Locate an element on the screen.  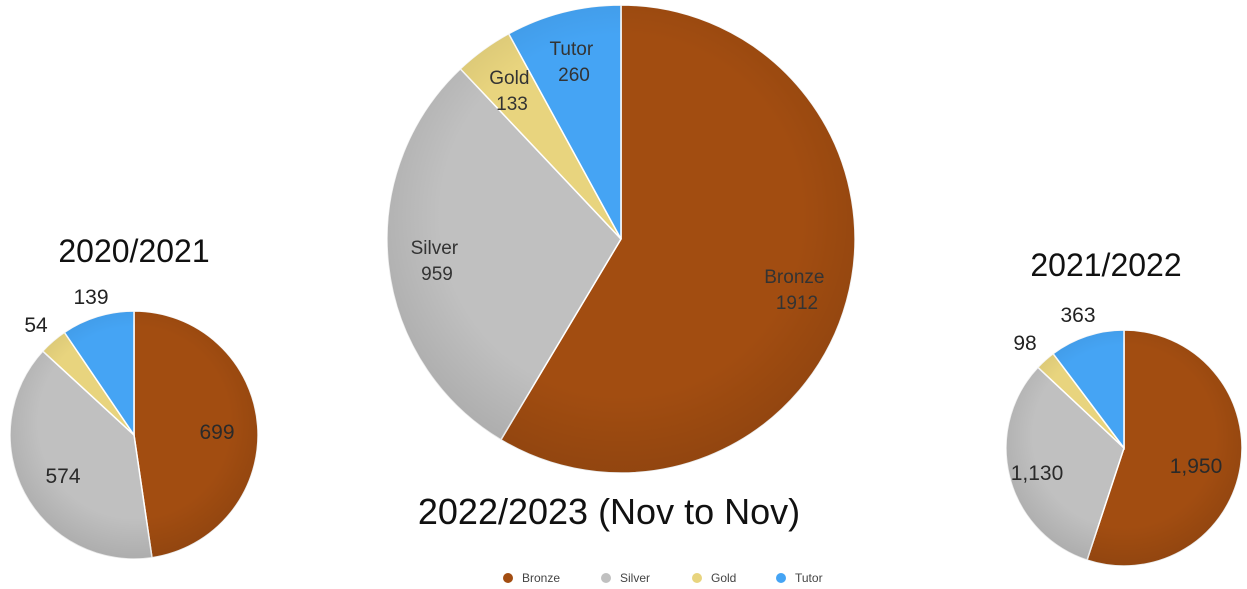
slice-label-tutor-2020-2021: 139 is located at coordinates (90, 297).